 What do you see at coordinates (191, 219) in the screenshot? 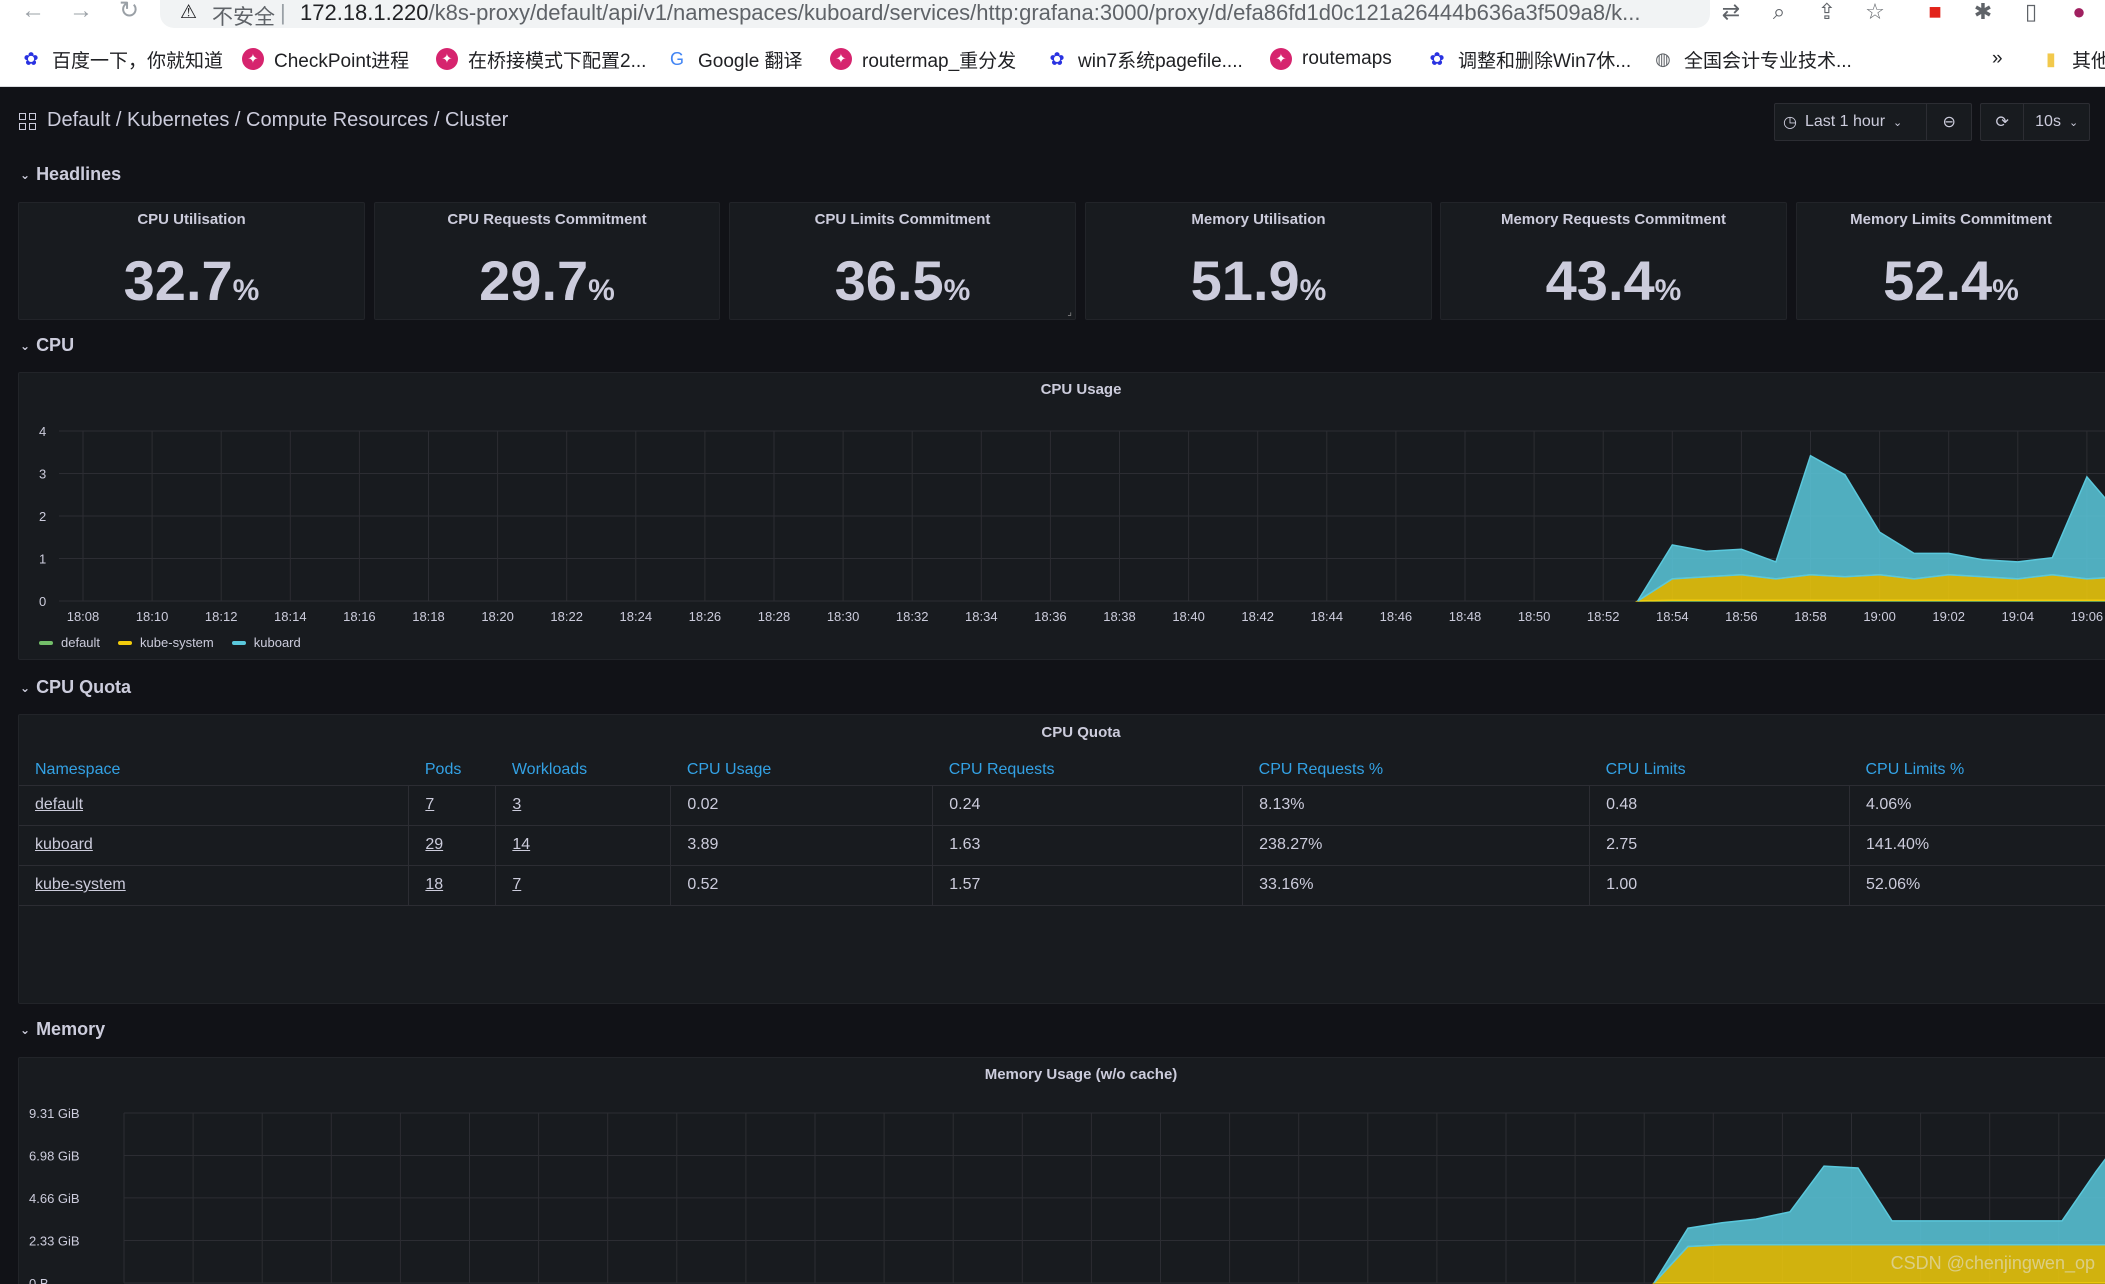
I see `panel-title: CPU Utilisation` at bounding box center [191, 219].